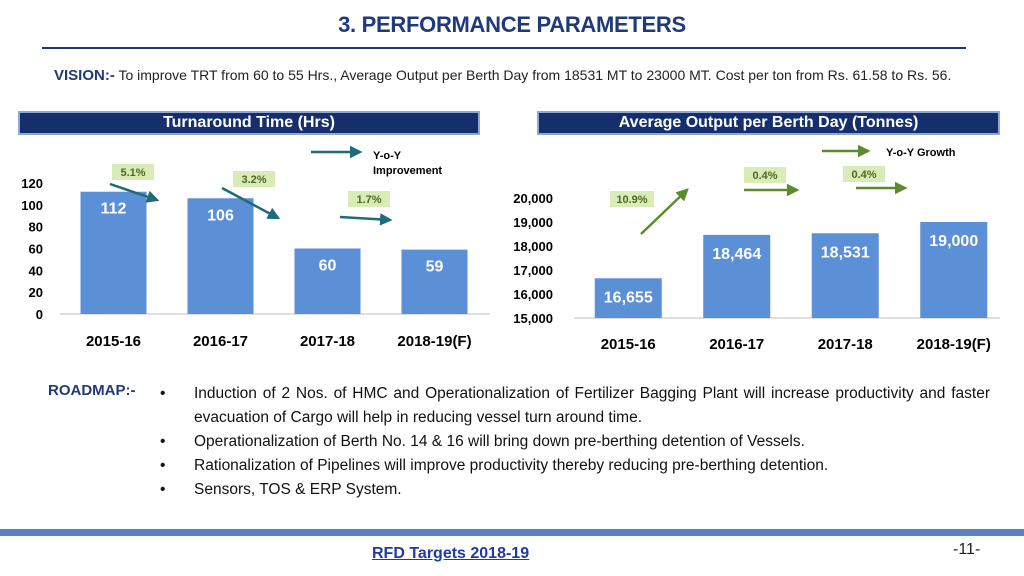  Describe the element at coordinates (114, 209) in the screenshot. I see `trt-data-label: 112` at that location.